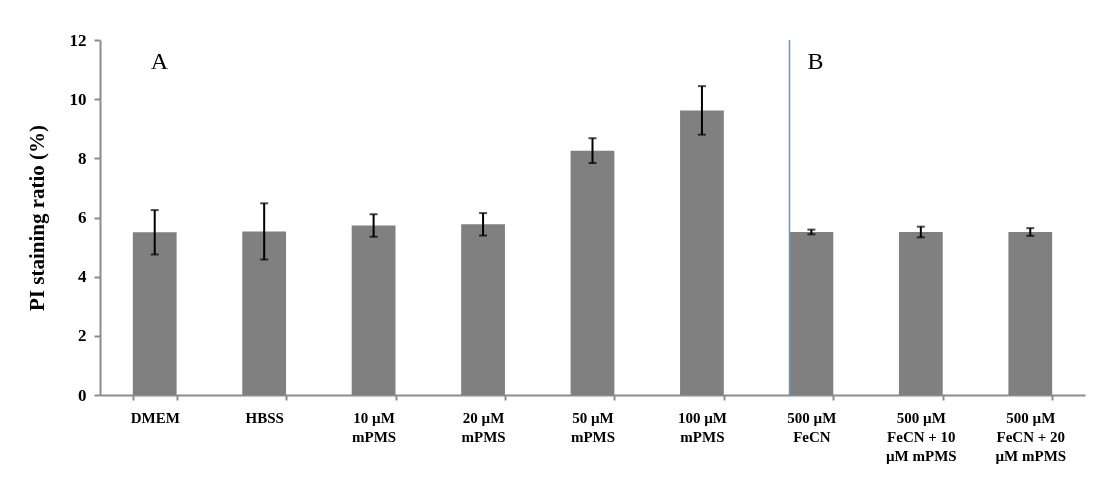 The image size is (1099, 483). I want to click on y-tick-label: 10, so click(78, 99).